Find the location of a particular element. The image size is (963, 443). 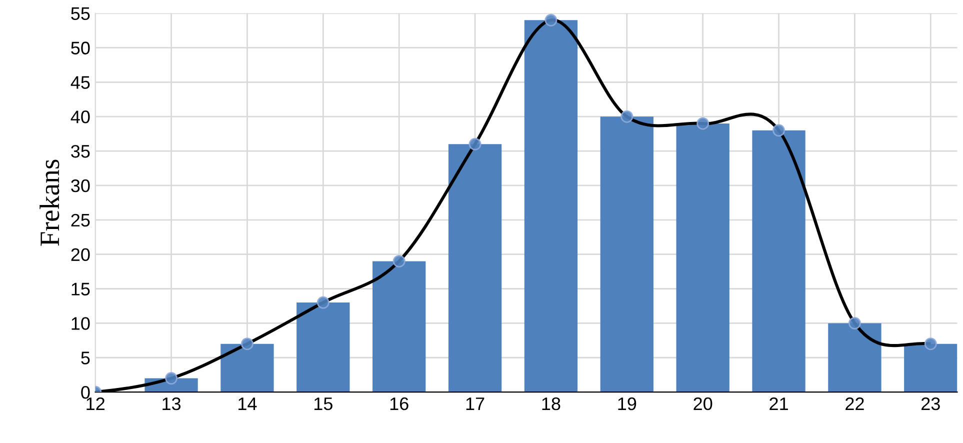

y-tick-label: 30 is located at coordinates (80, 185).